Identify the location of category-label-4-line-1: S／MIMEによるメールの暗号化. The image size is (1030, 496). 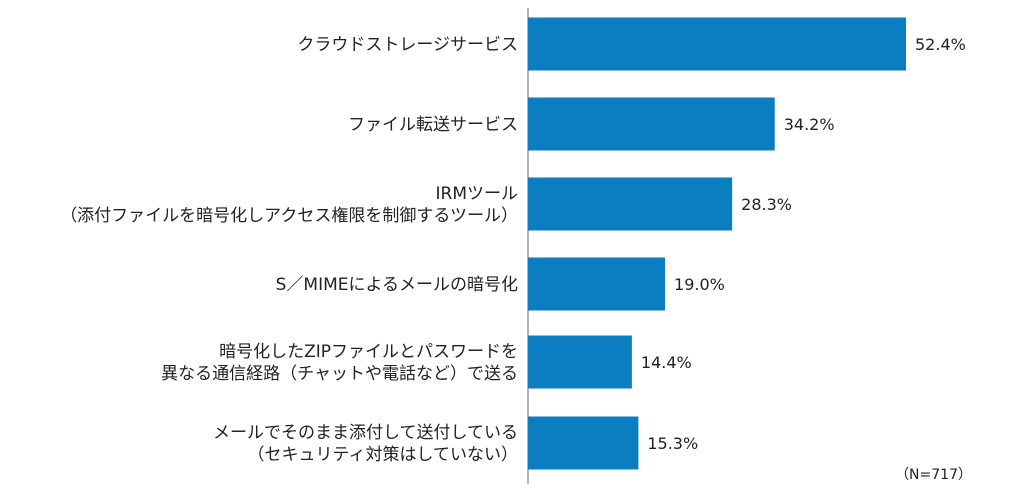
(397, 285).